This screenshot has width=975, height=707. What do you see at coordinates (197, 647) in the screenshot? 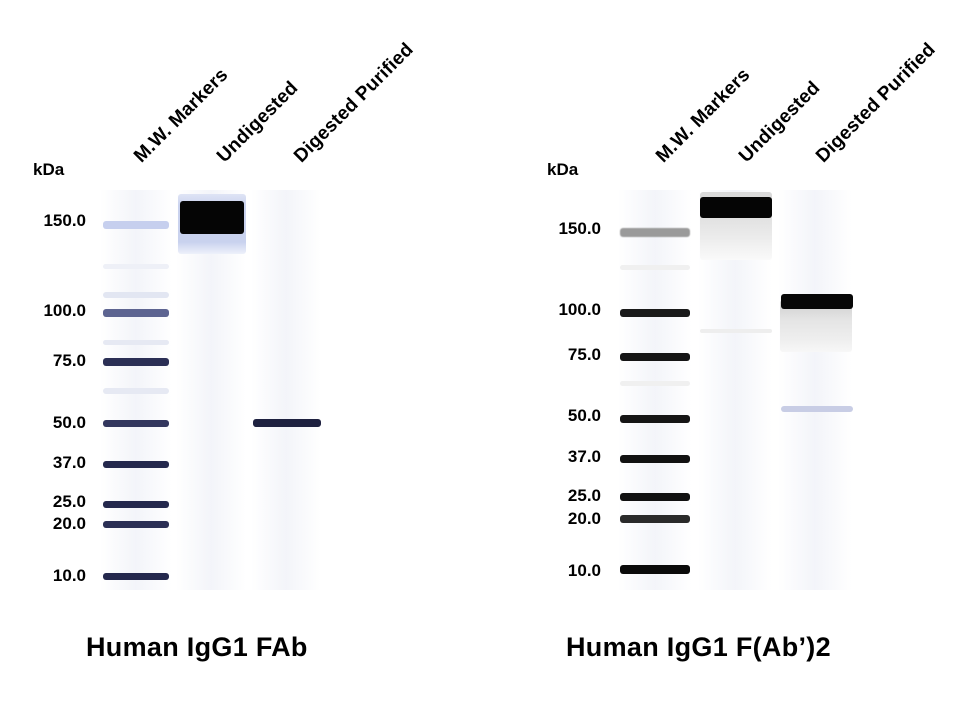
I see `panel-title-left: Human IgG1 FAb` at bounding box center [197, 647].